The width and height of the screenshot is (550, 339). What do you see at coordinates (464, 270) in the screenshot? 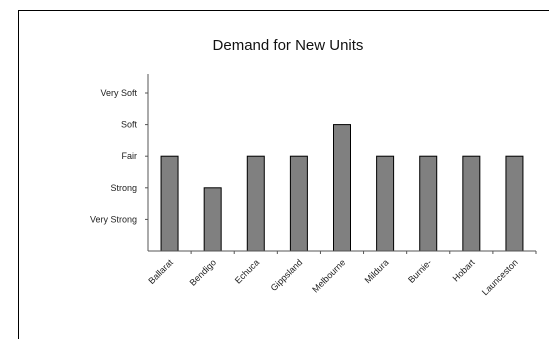
I see `x-tick-label: Hobart` at bounding box center [464, 270].